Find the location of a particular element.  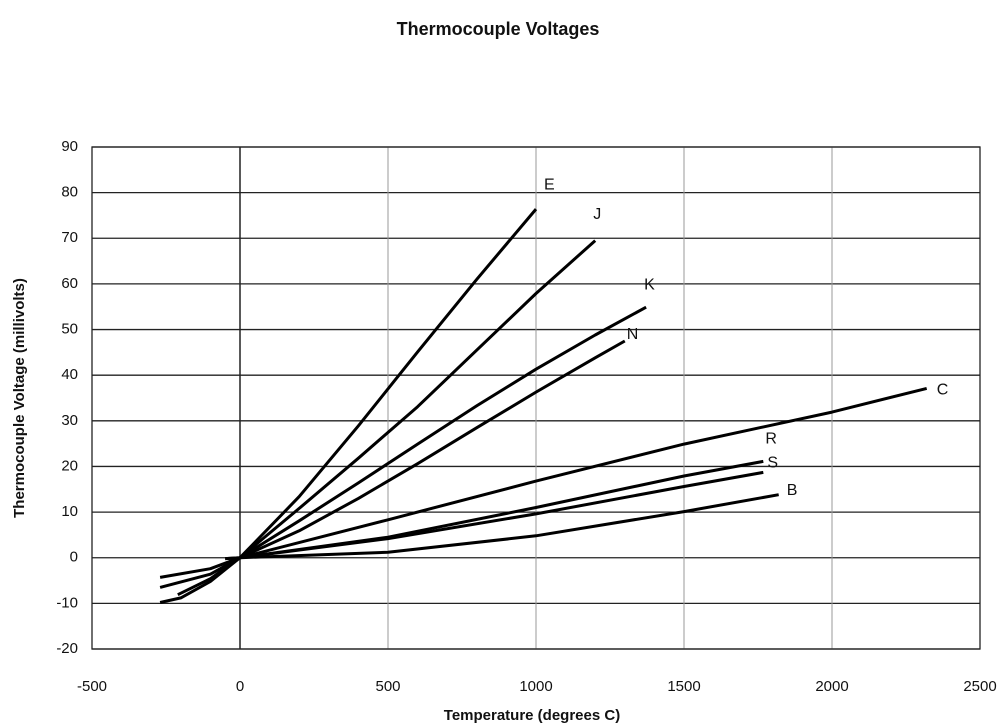

x-tick-label: 1500 is located at coordinates (683, 686).